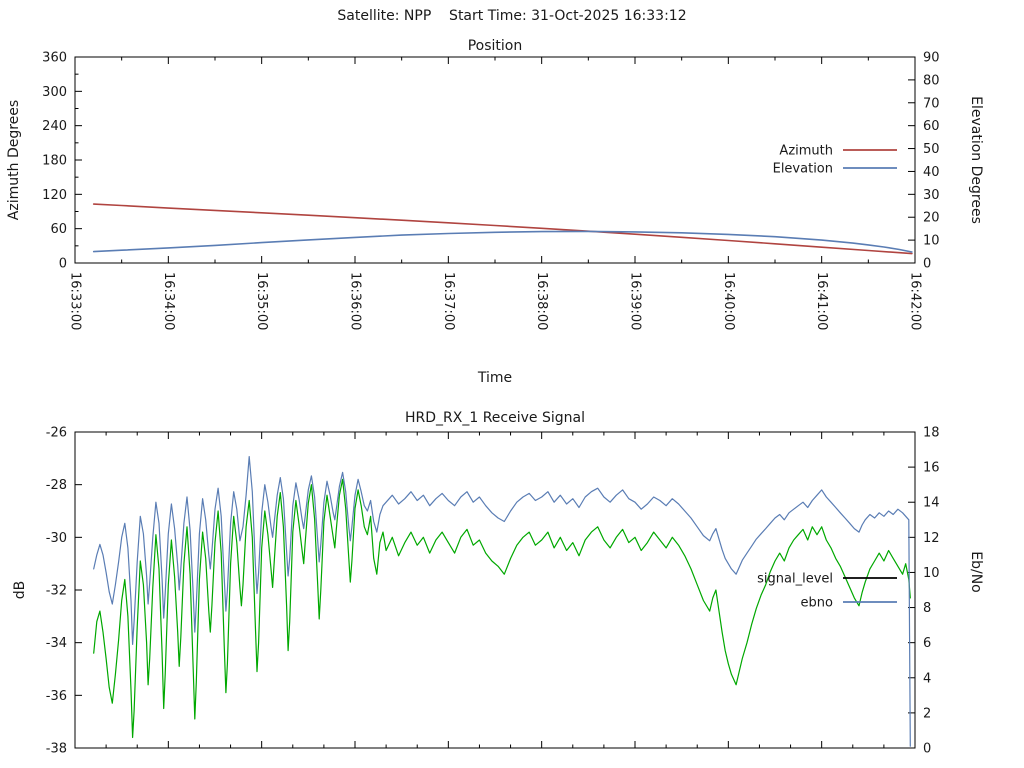 The width and height of the screenshot is (1024, 768). Describe the element at coordinates (931, 218) in the screenshot. I see `svg-text: 20` at that location.